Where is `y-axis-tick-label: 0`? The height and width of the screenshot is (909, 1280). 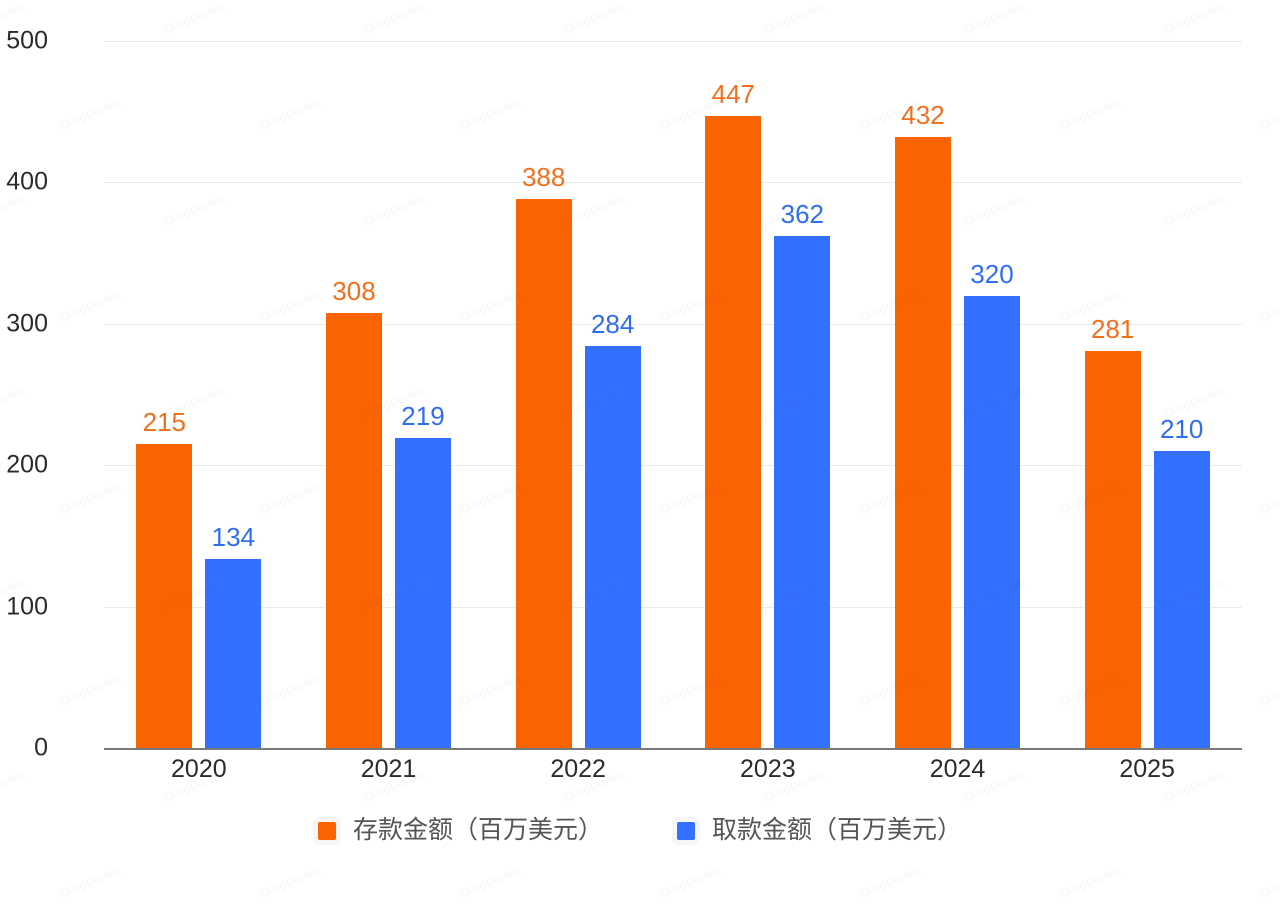 y-axis-tick-label: 0 is located at coordinates (41, 747).